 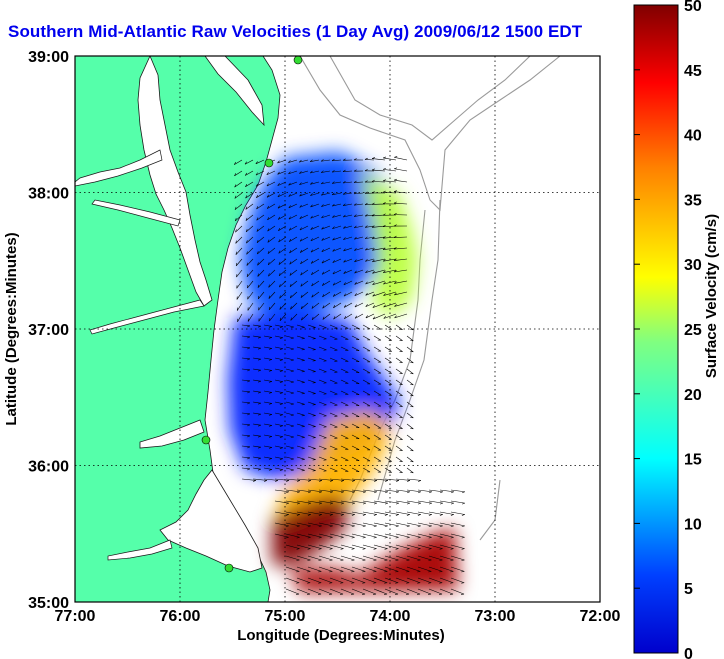 What do you see at coordinates (140, 550) in the screenshot?
I see `pamlico-river` at bounding box center [140, 550].